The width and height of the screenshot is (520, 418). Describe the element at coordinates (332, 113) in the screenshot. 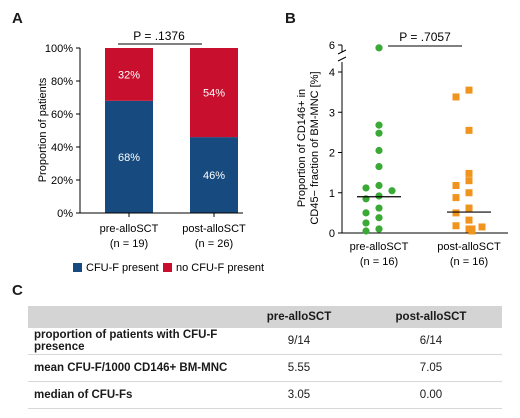

I see `y-tick-label: 3` at that location.